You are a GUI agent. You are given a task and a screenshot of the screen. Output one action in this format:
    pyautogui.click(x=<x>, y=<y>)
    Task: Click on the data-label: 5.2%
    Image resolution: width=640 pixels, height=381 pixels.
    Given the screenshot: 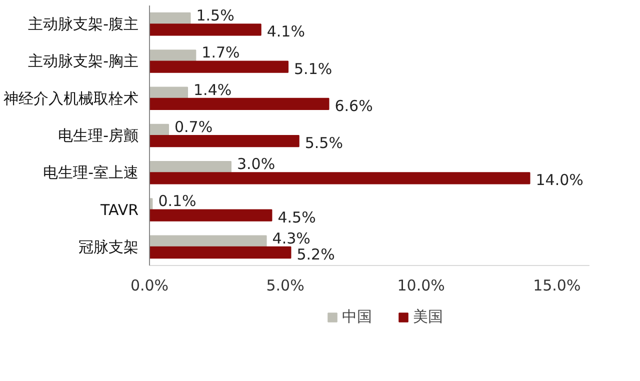 What is the action you would take?
    pyautogui.click(x=315, y=255)
    